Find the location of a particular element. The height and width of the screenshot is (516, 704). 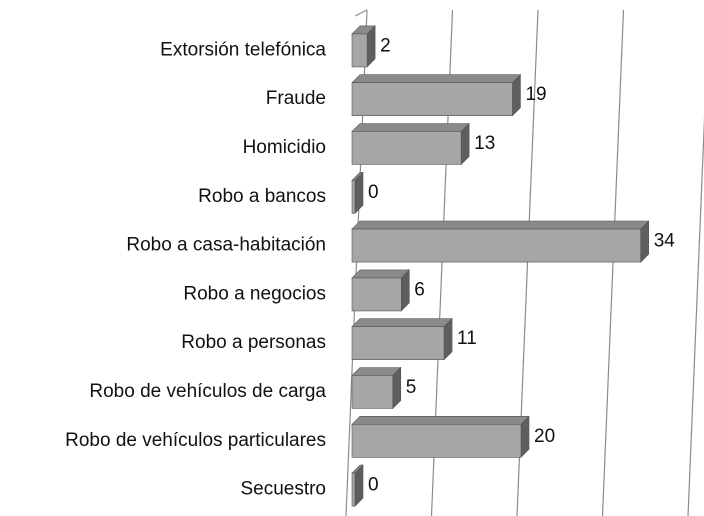

value-label: 13 is located at coordinates (484, 143).